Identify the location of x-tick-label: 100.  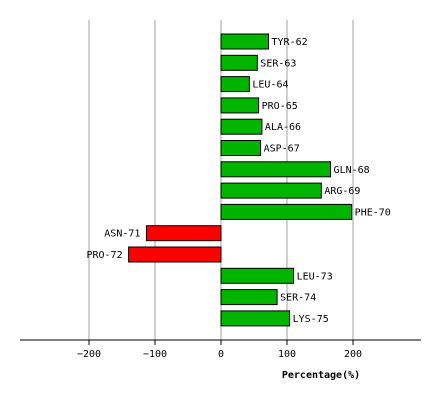
(287, 354).